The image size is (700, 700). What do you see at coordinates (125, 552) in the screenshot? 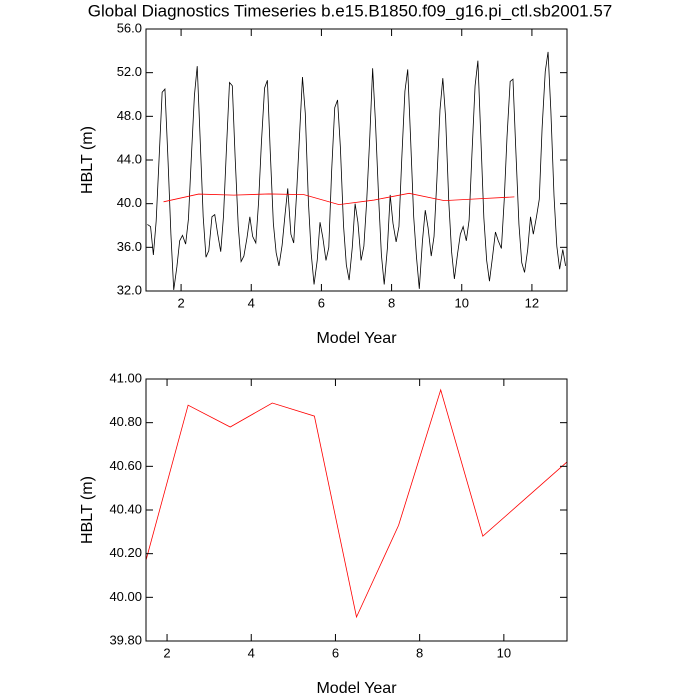
I see `y-tick-label: 40.20` at bounding box center [125, 552].